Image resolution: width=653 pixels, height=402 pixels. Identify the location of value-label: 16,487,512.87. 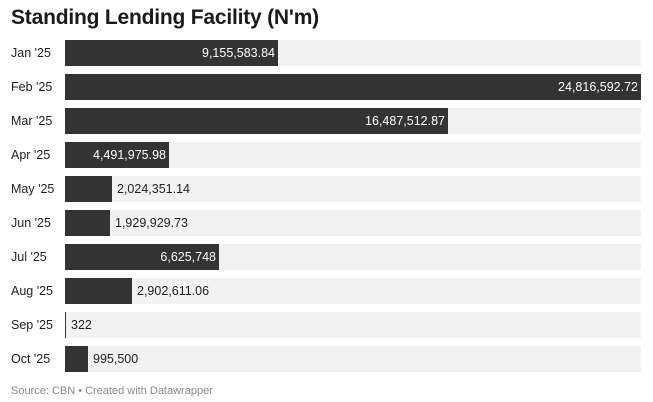
(405, 121).